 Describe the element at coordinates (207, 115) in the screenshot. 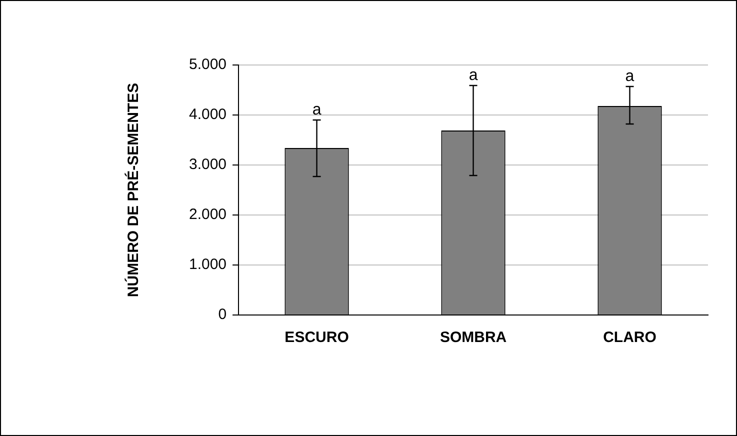

I see `y-tick-label: 4.000` at that location.